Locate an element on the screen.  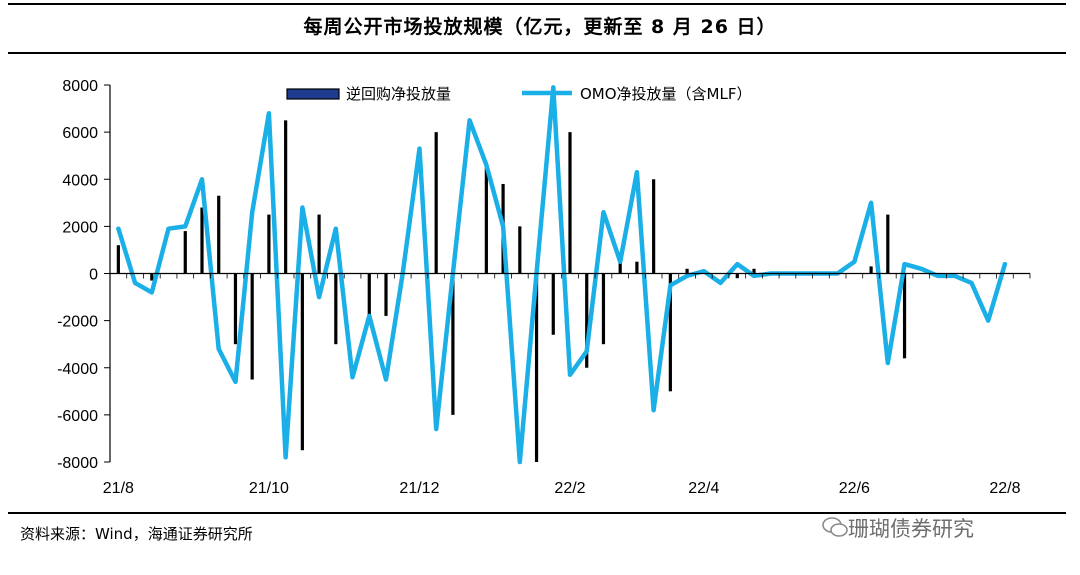
chart-title: 每周公开市场投放规模（亿元，更新至 8 月 26 日） is located at coordinates (540, 27).